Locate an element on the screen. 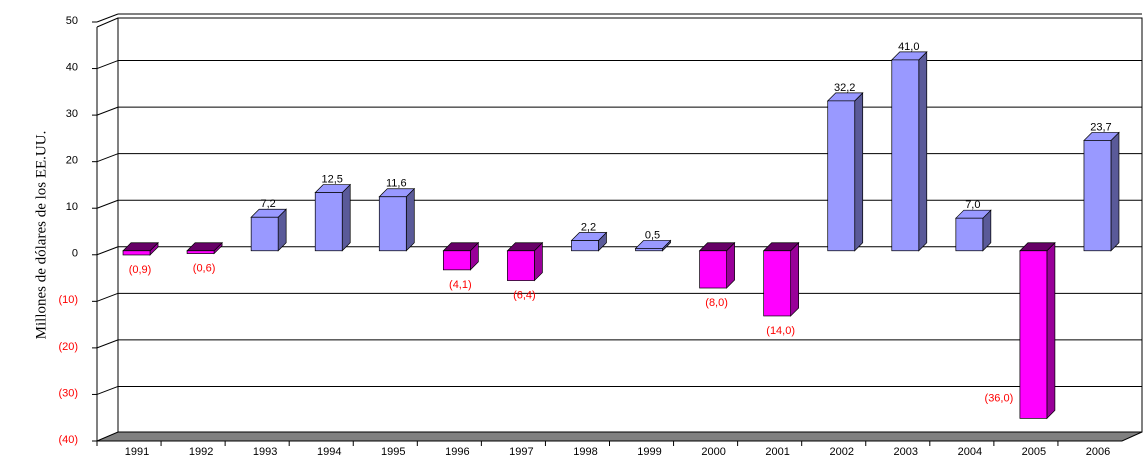  x-tick-label: 1999 is located at coordinates (649, 452).